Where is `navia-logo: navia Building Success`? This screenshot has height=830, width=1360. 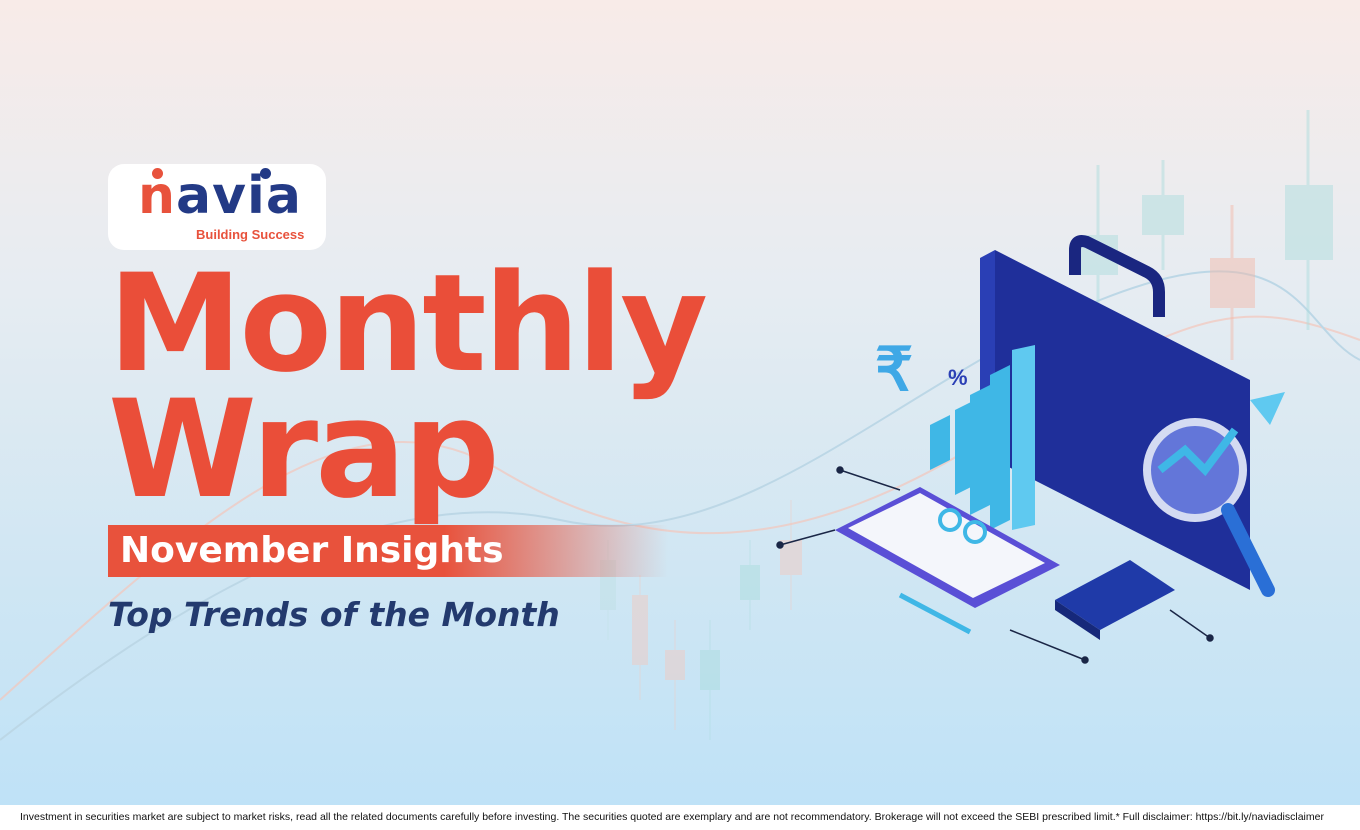 navia-logo: navia Building Success is located at coordinates (217, 207).